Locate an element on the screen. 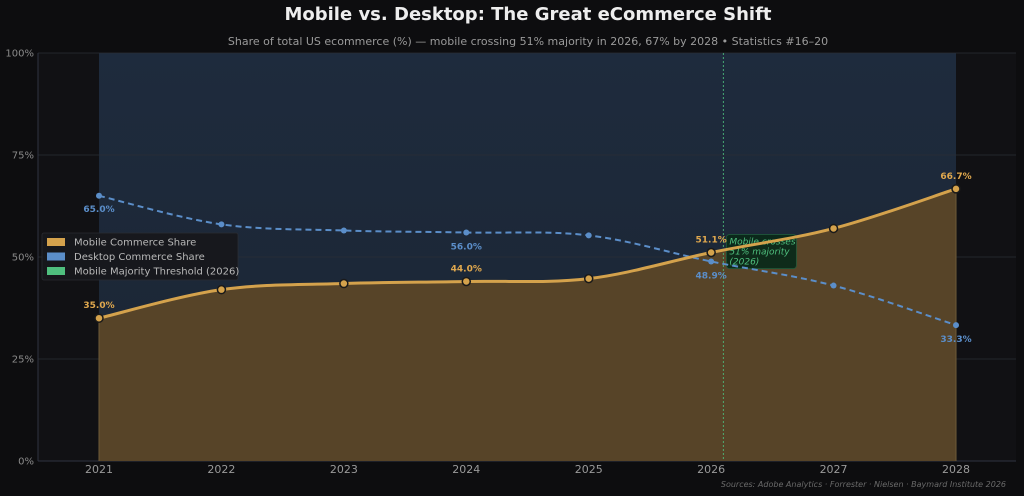 The image size is (1024, 496). desktop-data-label: 56.0% is located at coordinates (466, 248).